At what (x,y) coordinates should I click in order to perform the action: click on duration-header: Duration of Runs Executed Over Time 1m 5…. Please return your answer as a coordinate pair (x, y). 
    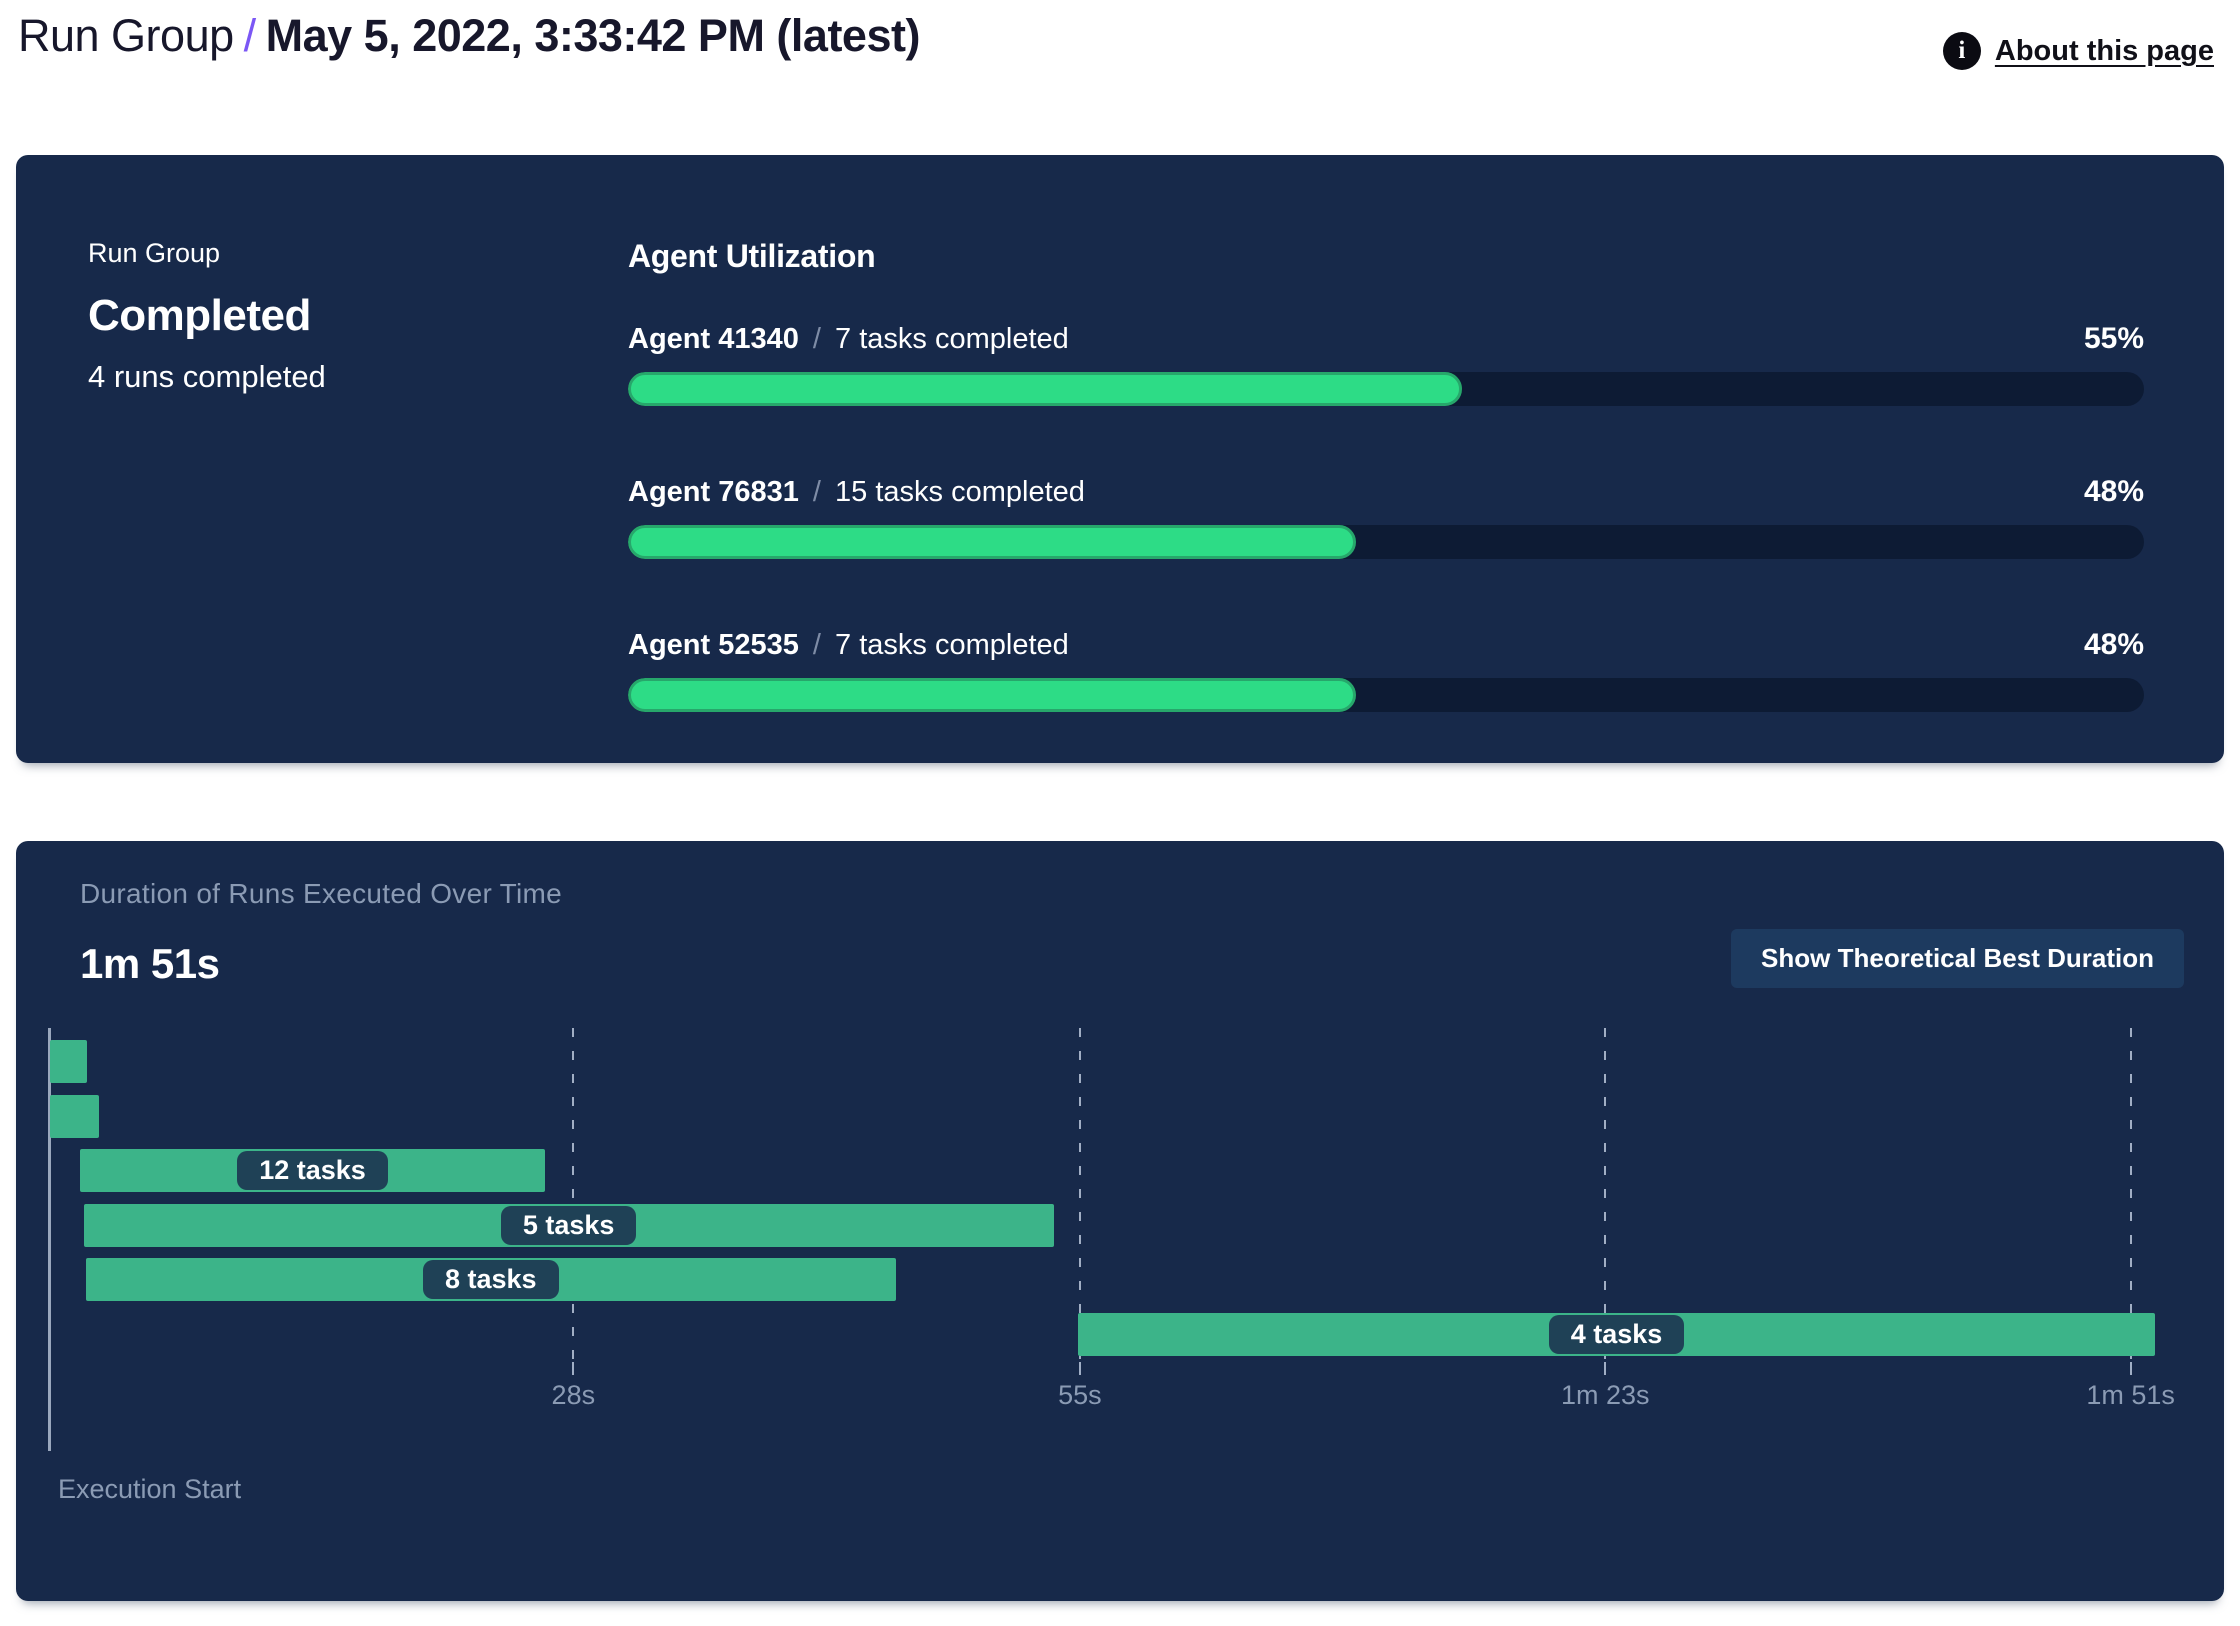
    Looking at the image, I should click on (1132, 933).